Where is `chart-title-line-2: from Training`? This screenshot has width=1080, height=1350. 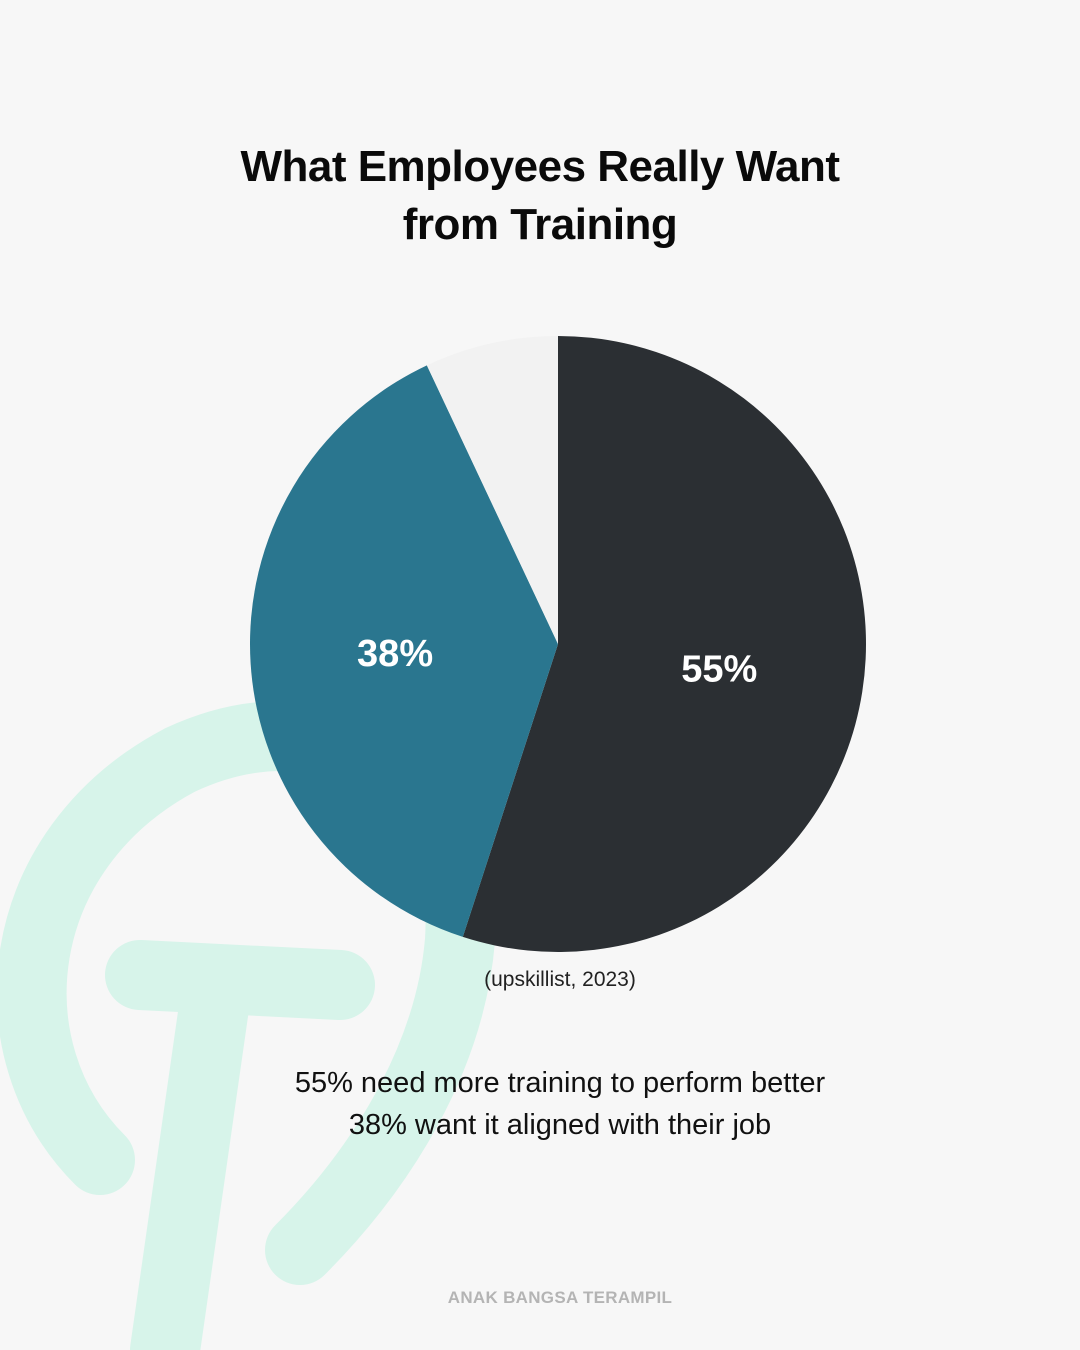
chart-title-line-2: from Training is located at coordinates (540, 224).